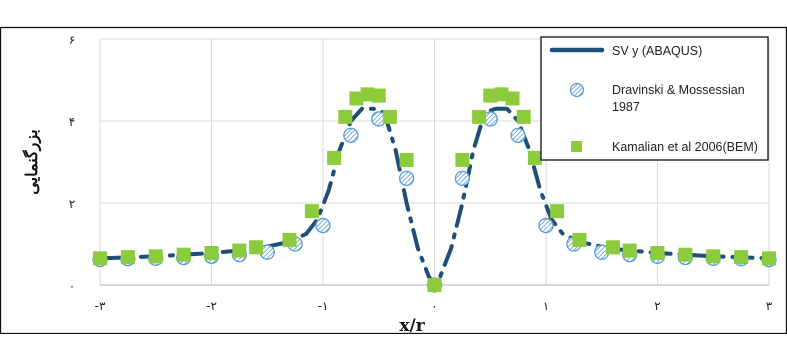 This screenshot has width=787, height=339. I want to click on x-tick-label: ۰, so click(434, 306).